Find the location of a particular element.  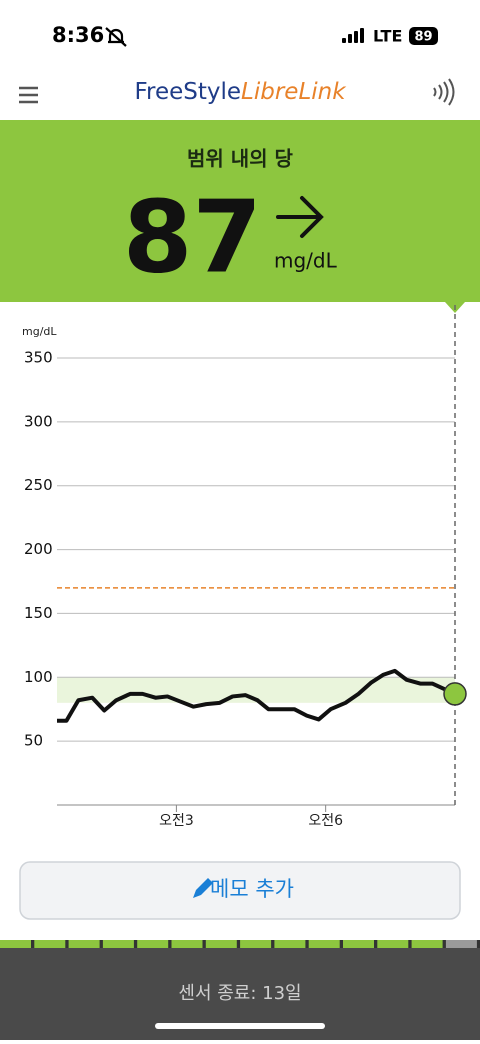

menu-button is located at coordinates (28, 95).